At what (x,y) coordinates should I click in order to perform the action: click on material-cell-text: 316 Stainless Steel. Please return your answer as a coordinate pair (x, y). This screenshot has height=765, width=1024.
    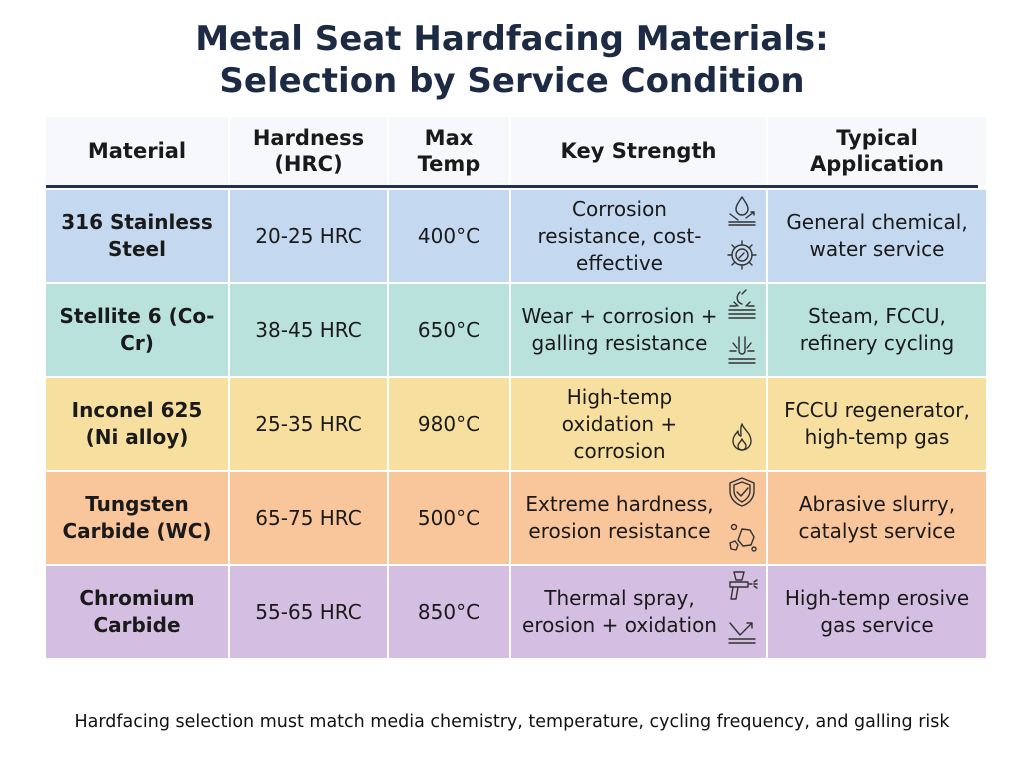
    Looking at the image, I should click on (137, 235).